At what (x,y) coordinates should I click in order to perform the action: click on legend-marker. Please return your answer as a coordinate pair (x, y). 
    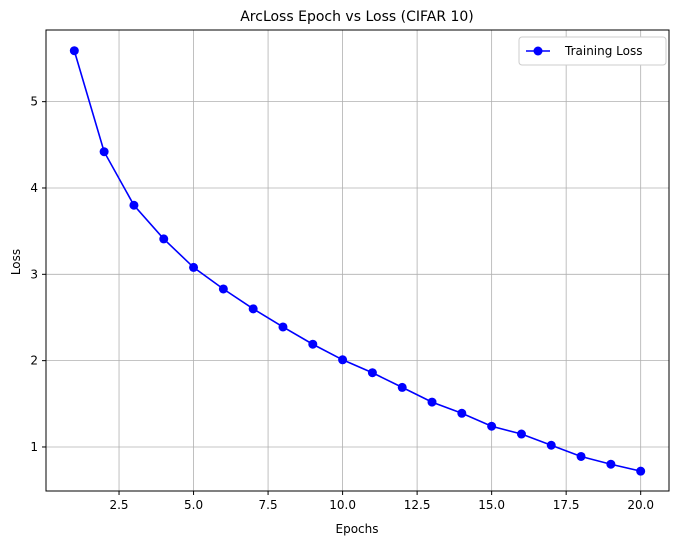
    Looking at the image, I should click on (538, 51).